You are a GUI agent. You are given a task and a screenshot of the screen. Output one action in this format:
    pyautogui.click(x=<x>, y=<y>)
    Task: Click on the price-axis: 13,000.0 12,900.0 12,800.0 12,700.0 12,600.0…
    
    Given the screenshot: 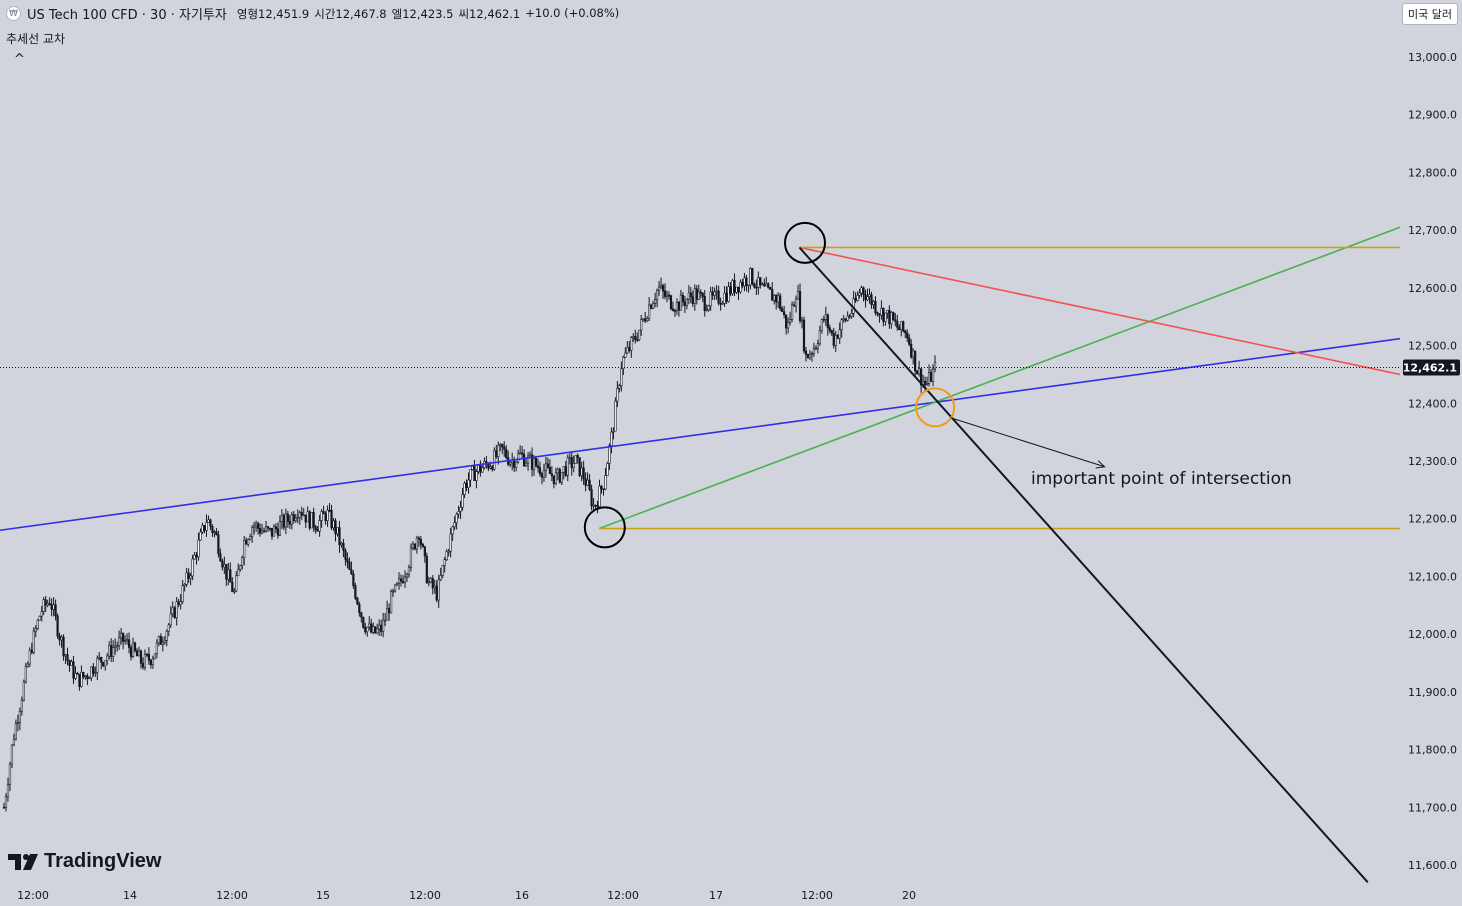 What is the action you would take?
    pyautogui.click(x=1431, y=461)
    